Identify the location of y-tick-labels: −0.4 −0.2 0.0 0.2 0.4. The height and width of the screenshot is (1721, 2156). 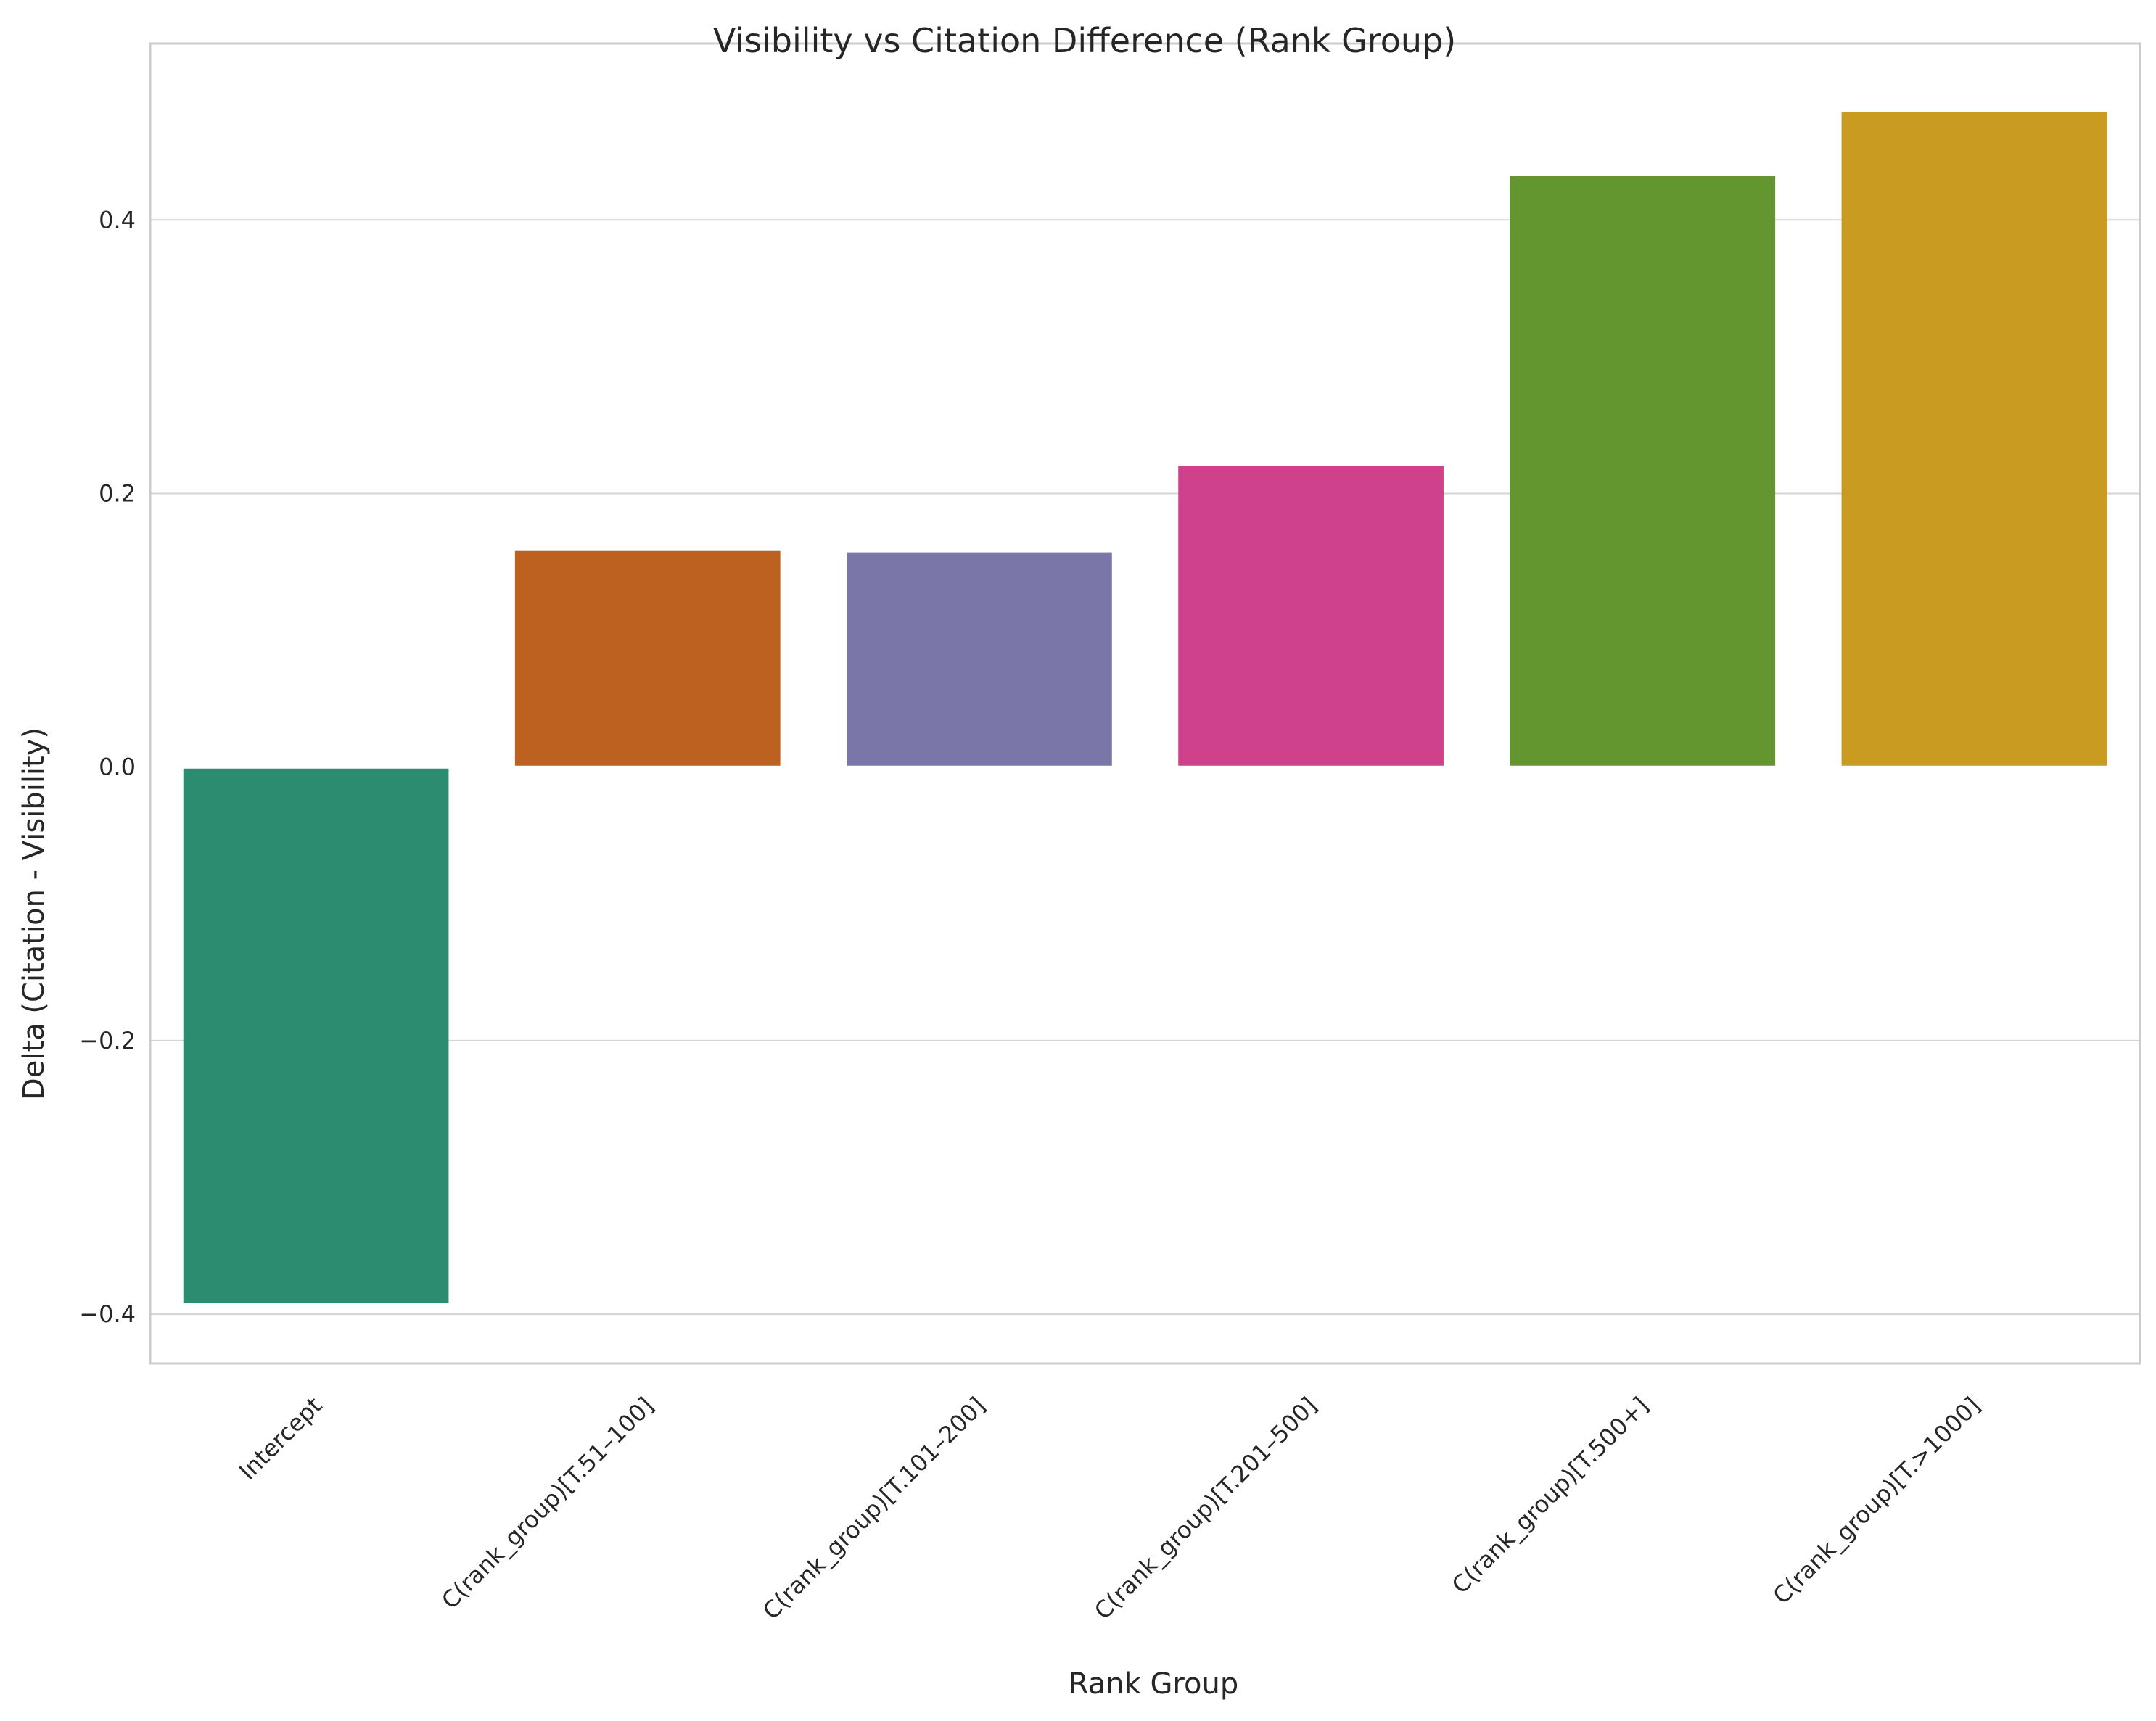
(107, 767).